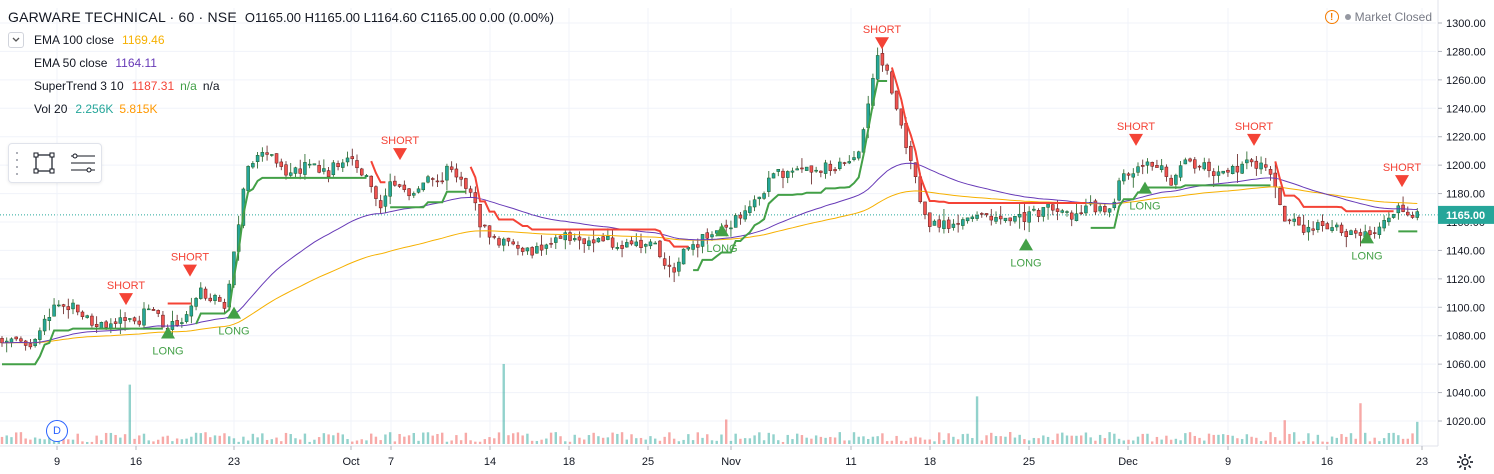 Image resolution: width=1494 pixels, height=474 pixels. What do you see at coordinates (790, 176) in the screenshot?
I see `supertrend-up-line` at bounding box center [790, 176].